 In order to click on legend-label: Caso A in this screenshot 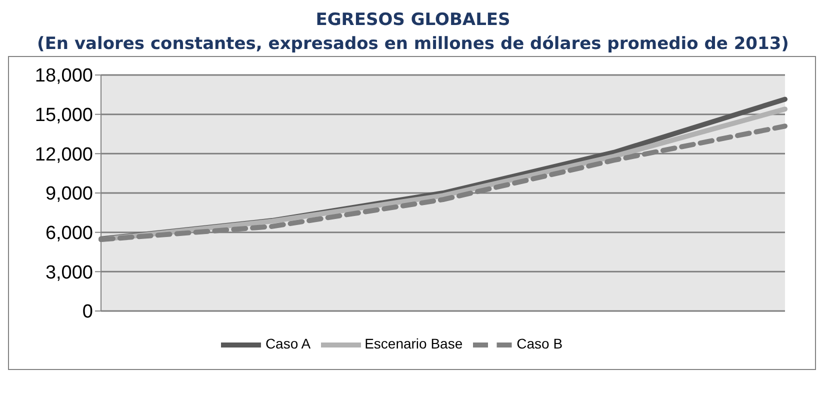, I will do `click(288, 344)`.